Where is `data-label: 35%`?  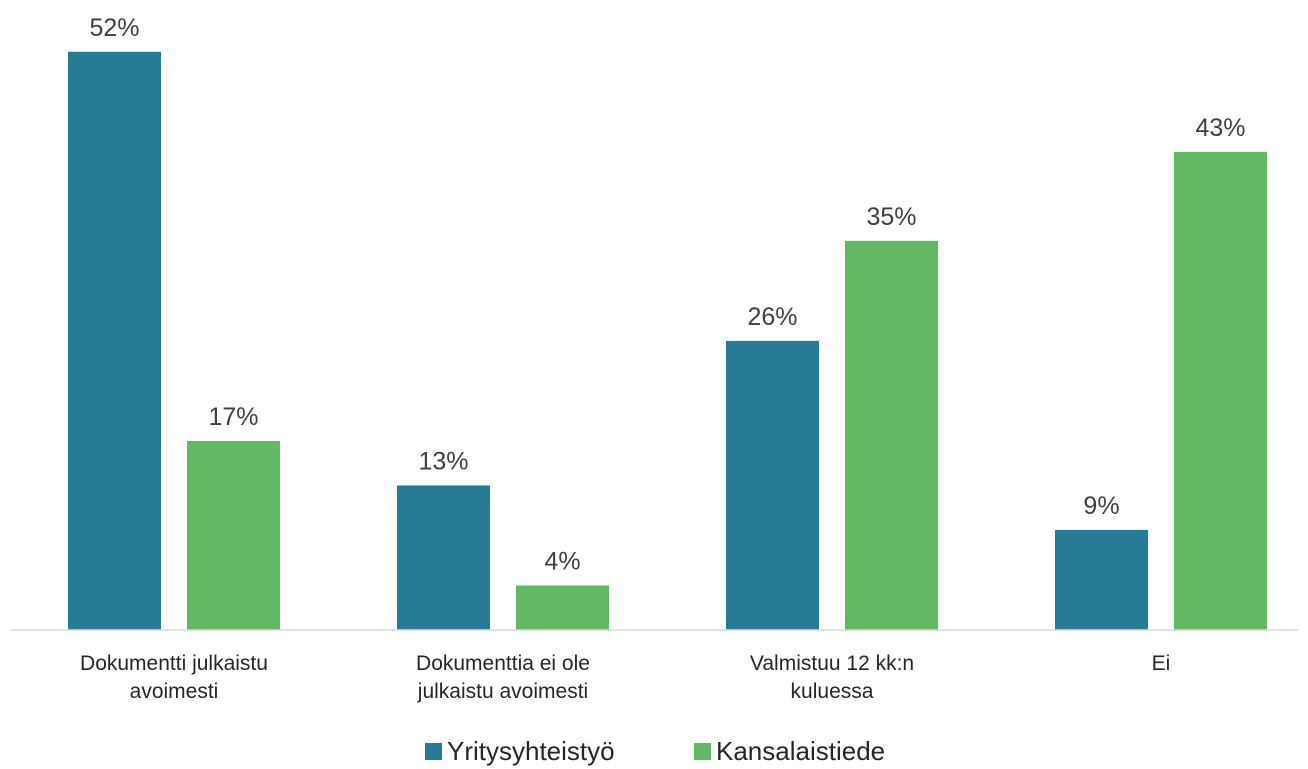 data-label: 35% is located at coordinates (891, 217).